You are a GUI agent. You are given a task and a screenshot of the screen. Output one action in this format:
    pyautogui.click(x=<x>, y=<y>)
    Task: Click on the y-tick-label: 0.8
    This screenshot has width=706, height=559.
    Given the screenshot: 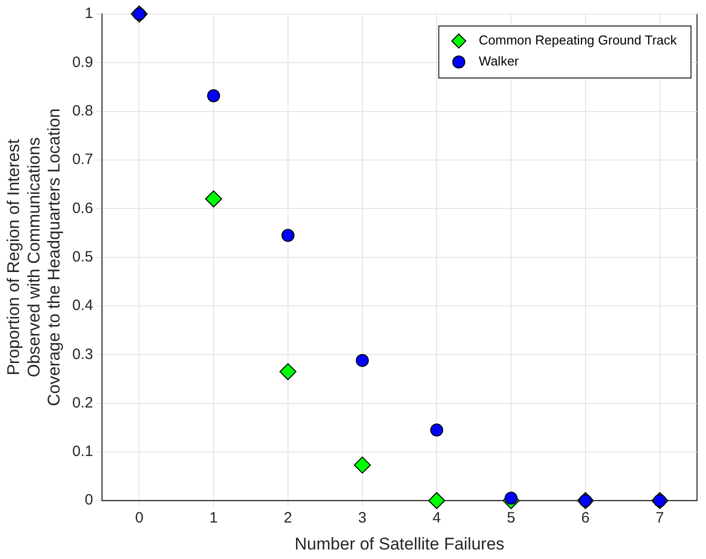 What is the action you would take?
    pyautogui.click(x=83, y=111)
    